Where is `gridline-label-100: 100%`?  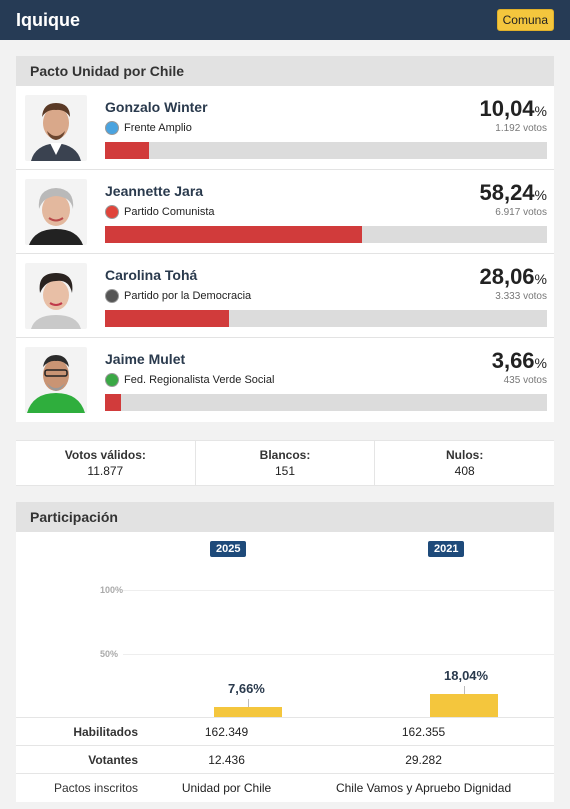 gridline-label-100: 100% is located at coordinates (112, 590).